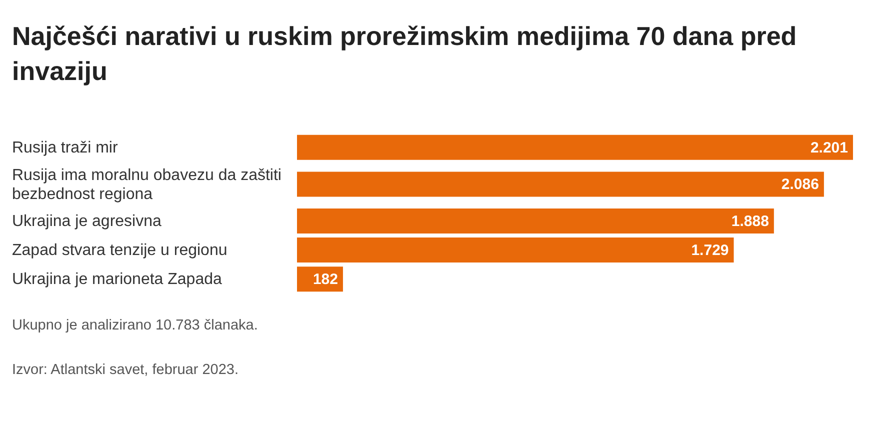  What do you see at coordinates (117, 279) in the screenshot?
I see `y-tick-label: Ukrajina je marioneta Zapada` at bounding box center [117, 279].